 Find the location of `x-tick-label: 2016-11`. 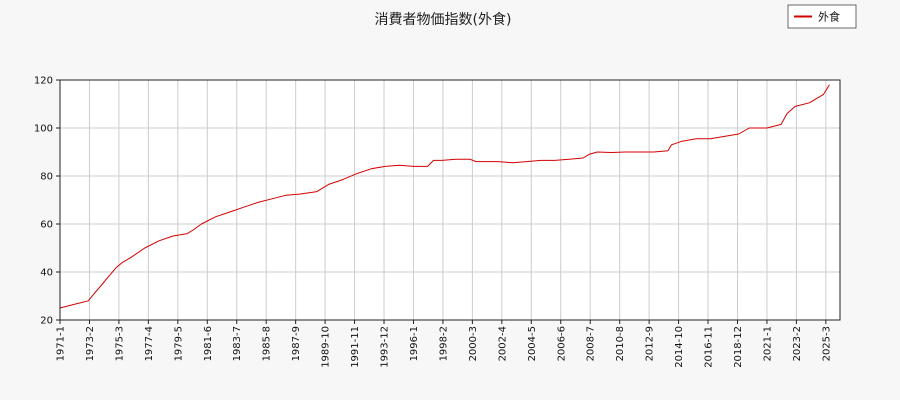

x-tick-label: 2016-11 is located at coordinates (709, 347).